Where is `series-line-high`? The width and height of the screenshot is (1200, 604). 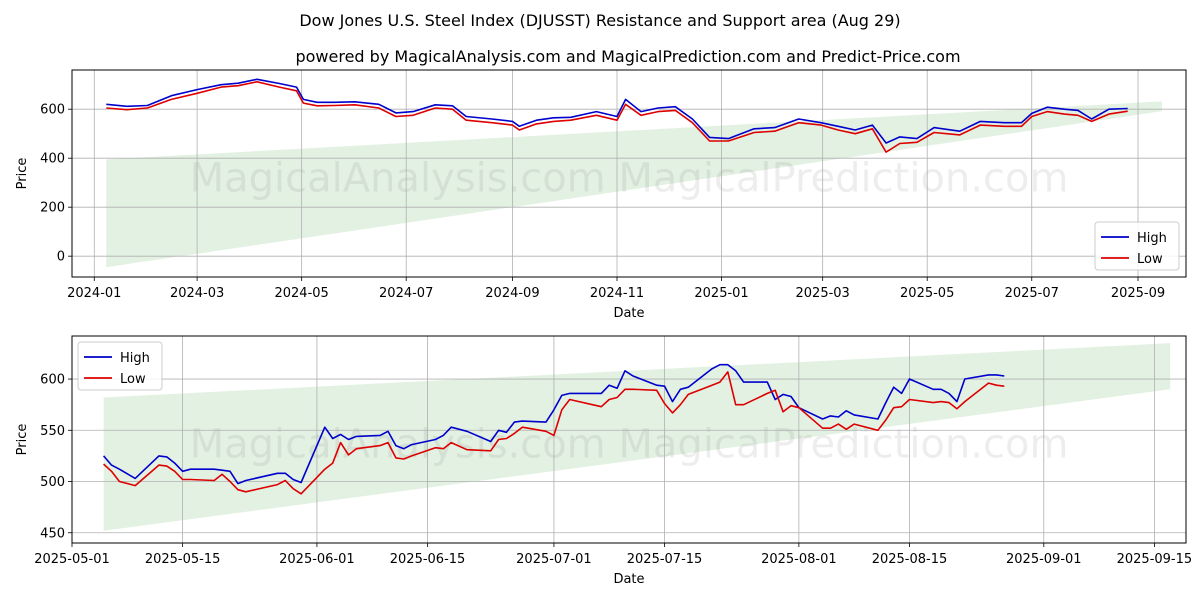 series-line-high is located at coordinates (617, 111).